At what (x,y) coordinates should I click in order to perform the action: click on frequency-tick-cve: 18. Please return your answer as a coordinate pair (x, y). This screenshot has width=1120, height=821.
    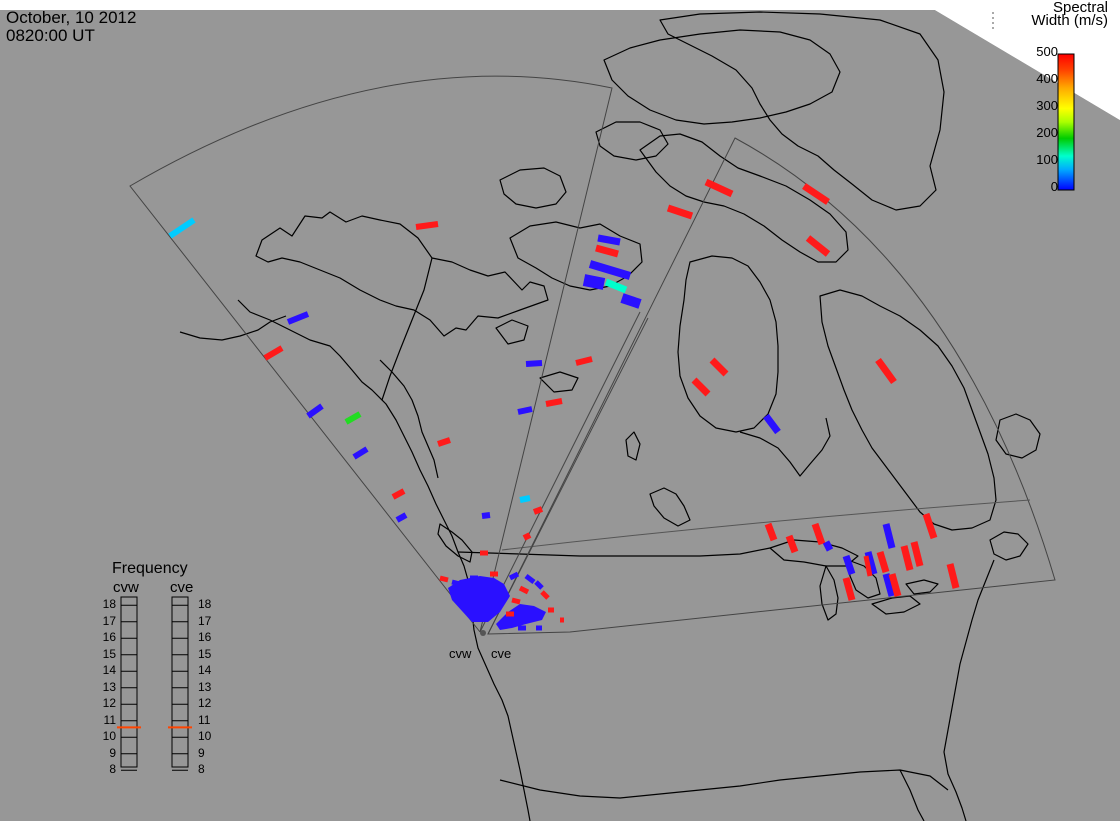
    Looking at the image, I should click on (205, 604).